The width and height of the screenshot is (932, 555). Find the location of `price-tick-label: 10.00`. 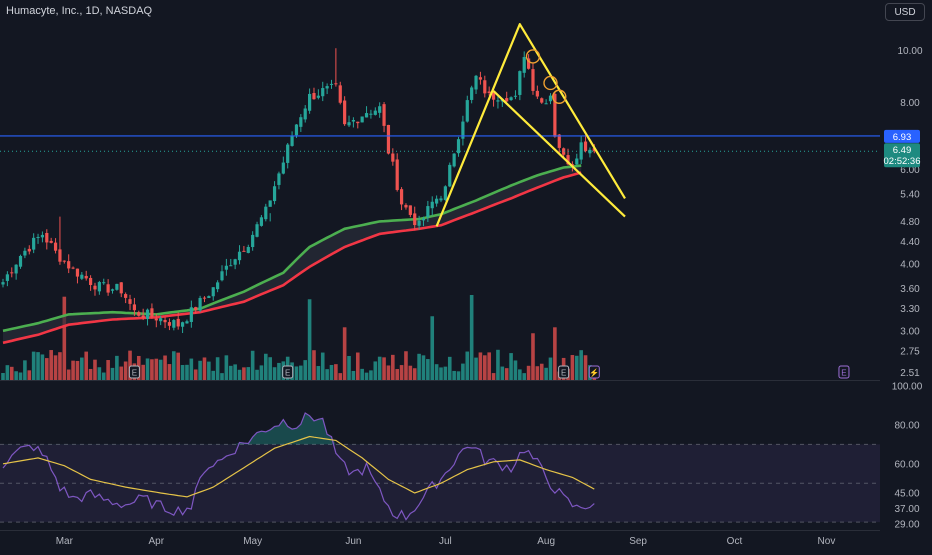

price-tick-label: 10.00 is located at coordinates (909, 51).